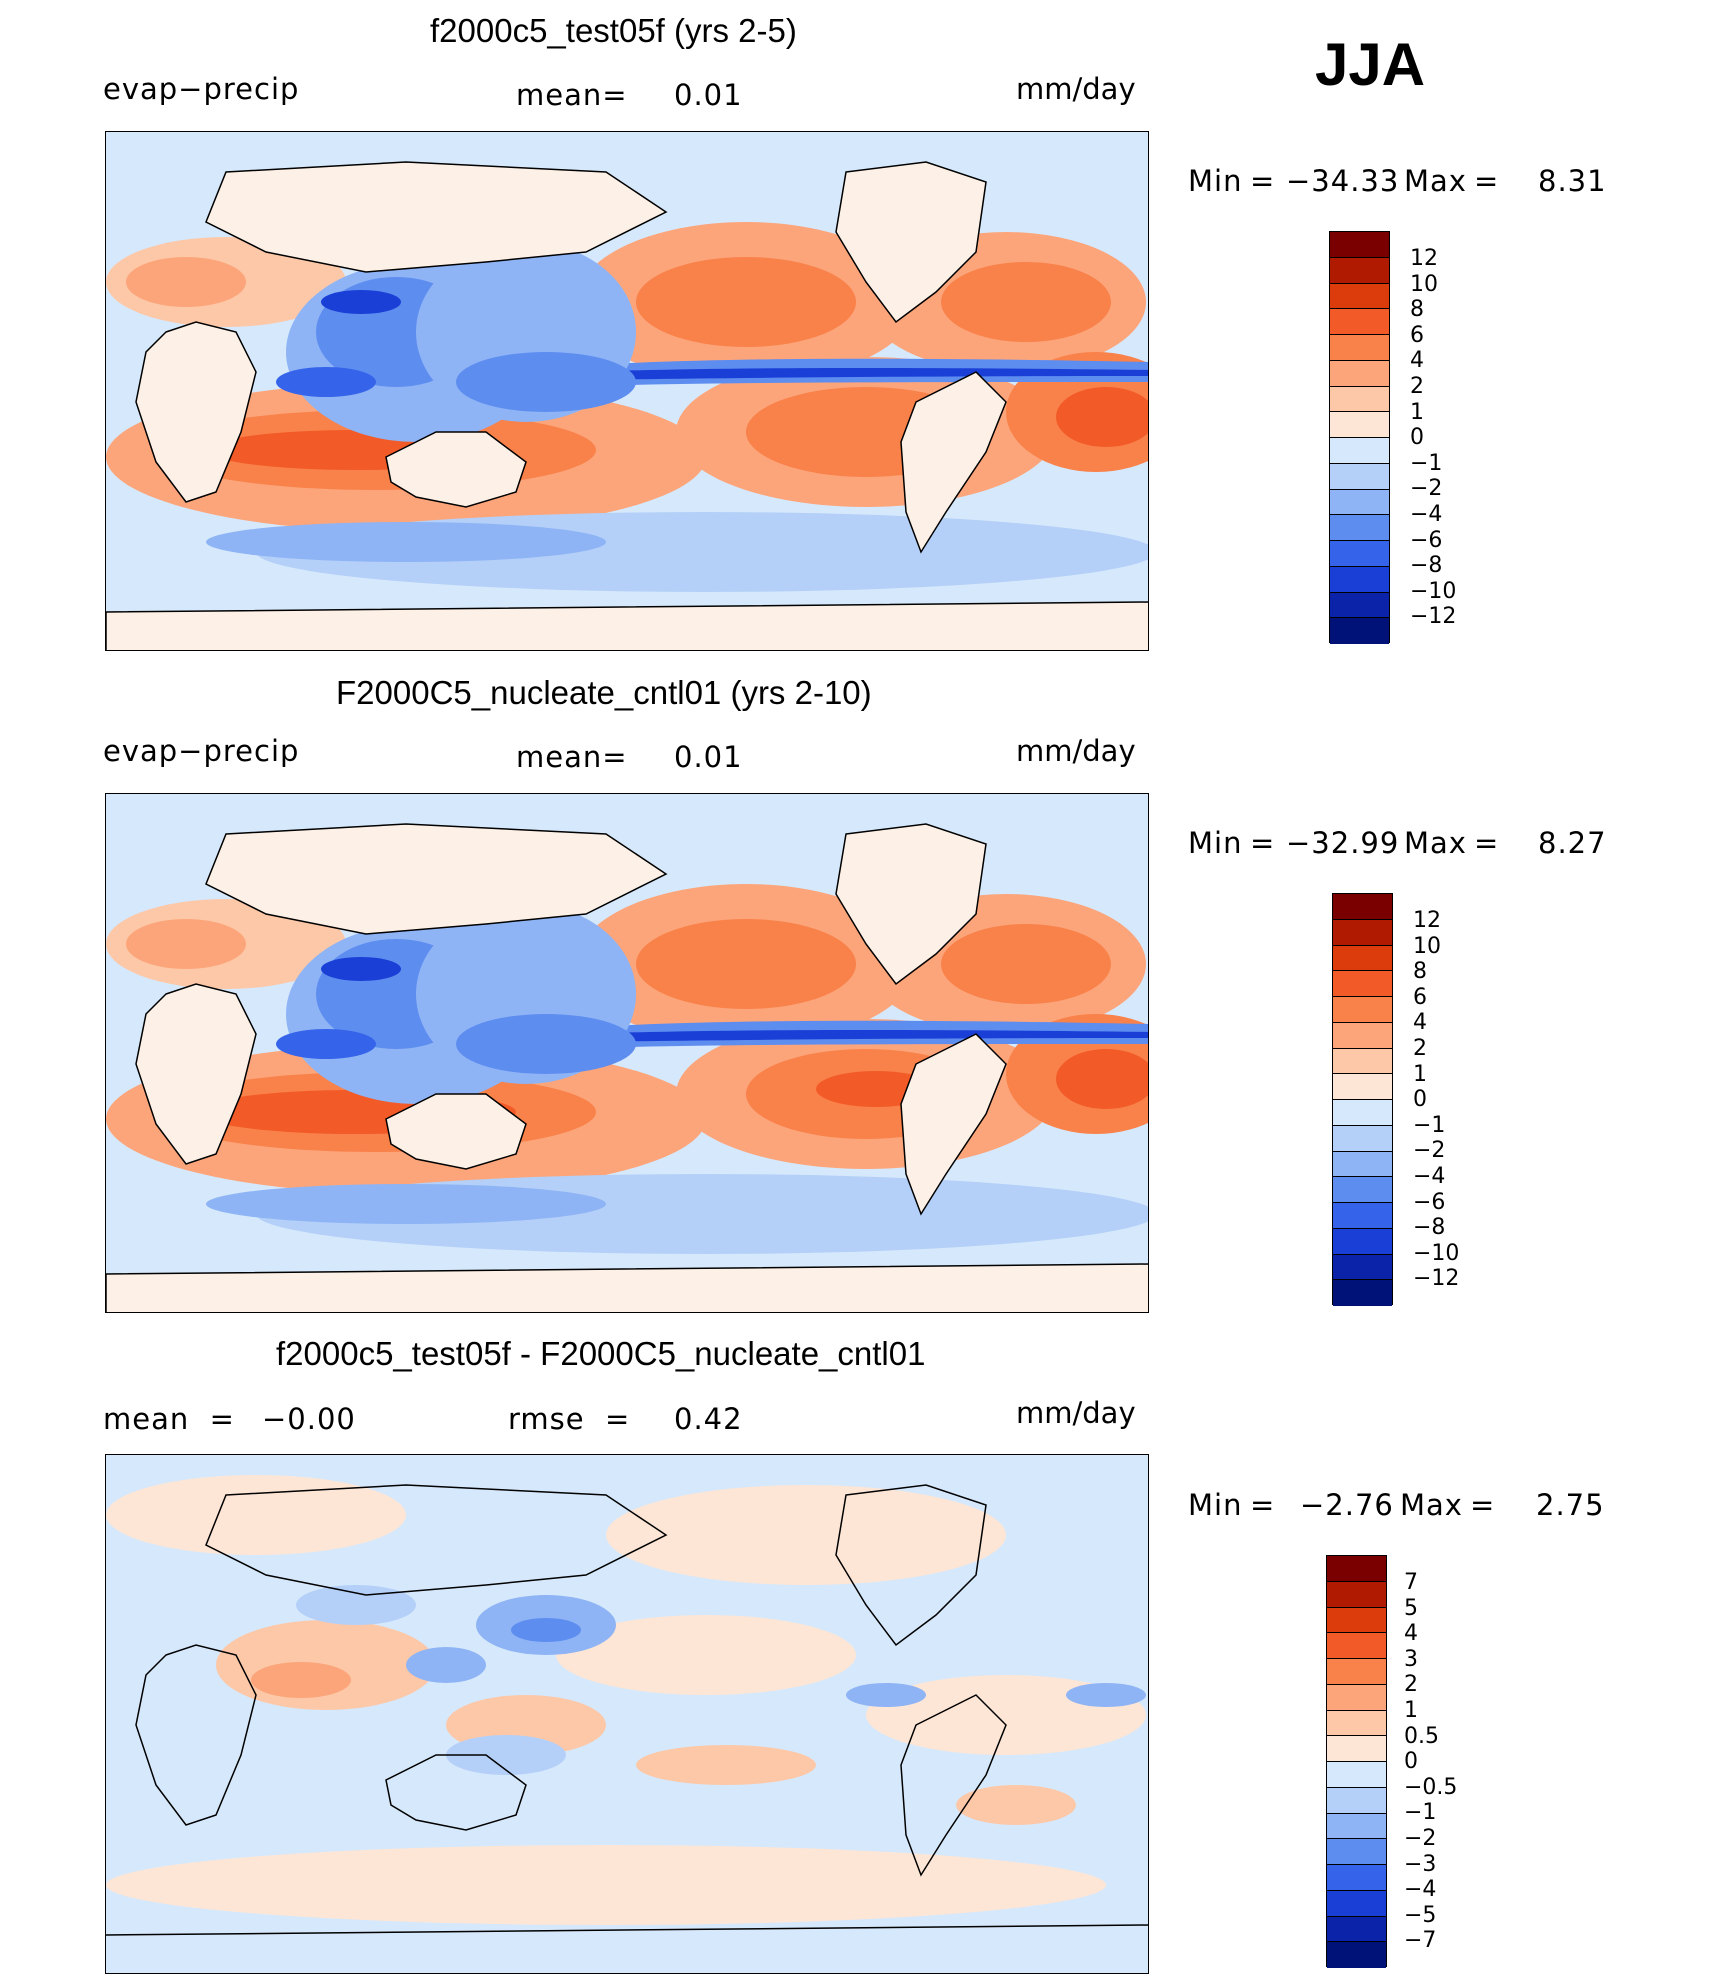 The height and width of the screenshot is (1979, 1710). I want to click on colorbar-label: 12, so click(1424, 258).